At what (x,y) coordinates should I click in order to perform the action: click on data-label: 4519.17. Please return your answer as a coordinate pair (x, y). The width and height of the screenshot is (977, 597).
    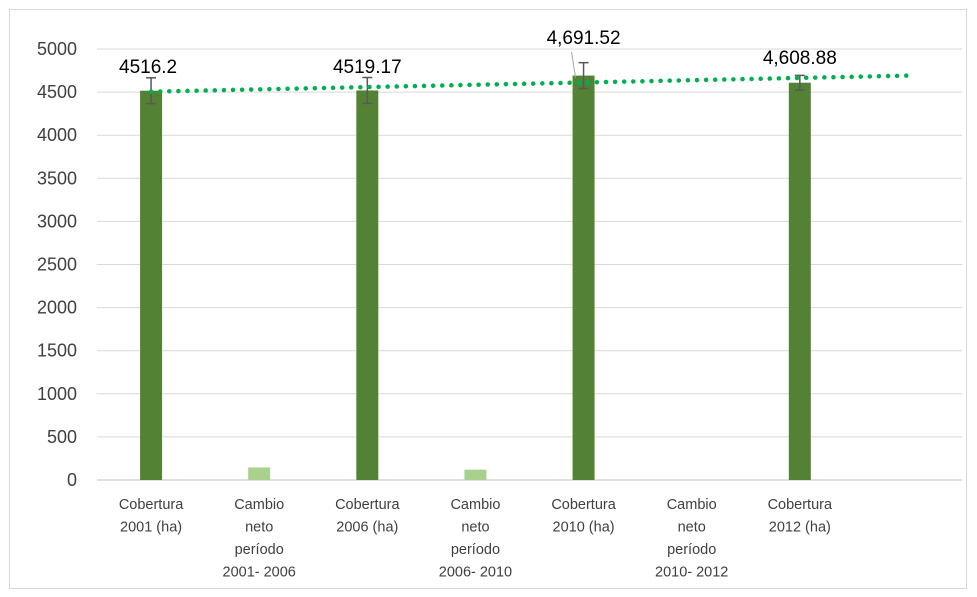
    Looking at the image, I should click on (367, 67).